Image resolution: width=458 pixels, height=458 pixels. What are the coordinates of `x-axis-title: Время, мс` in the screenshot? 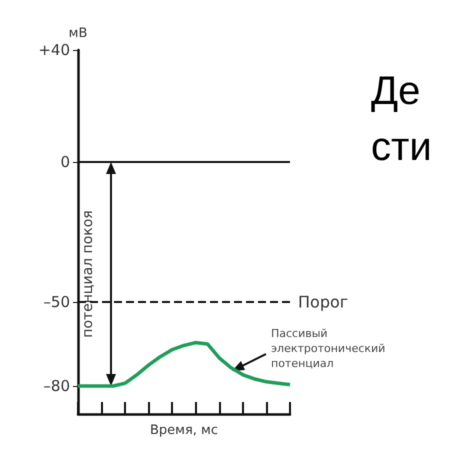 It's located at (184, 430).